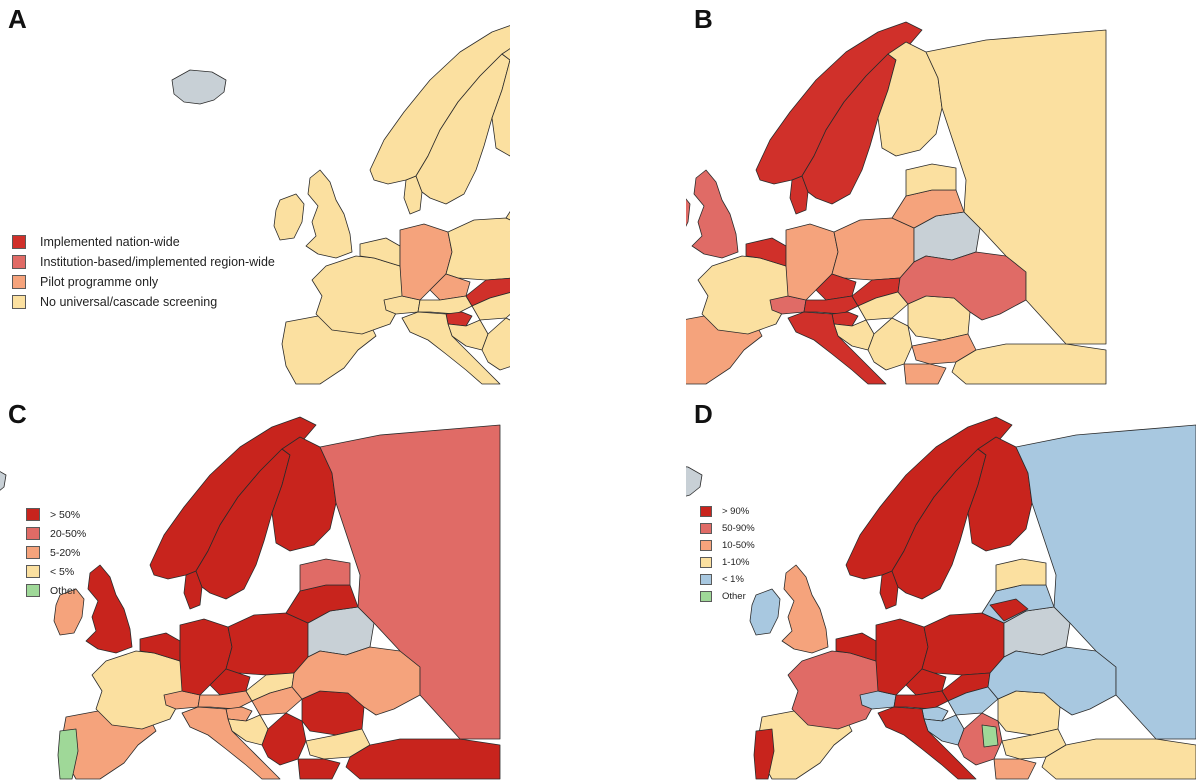  What do you see at coordinates (738, 528) in the screenshot?
I see `legend-label: 50-90%` at bounding box center [738, 528].